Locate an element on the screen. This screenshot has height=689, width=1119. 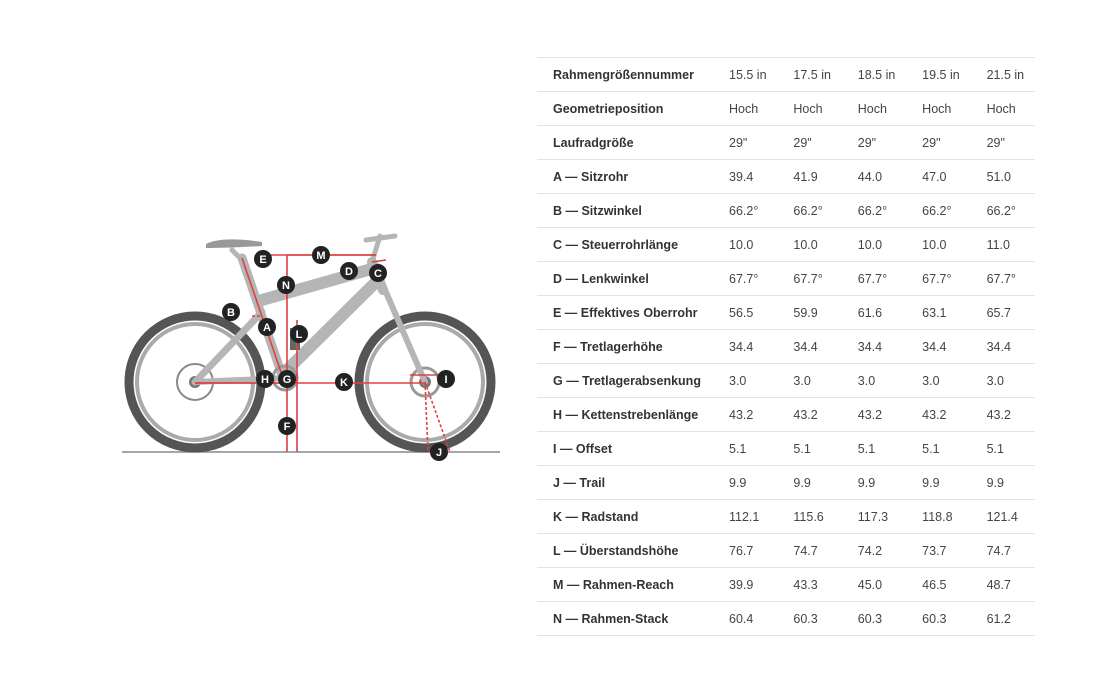
table-cell: 46.5 is located at coordinates (938, 584).